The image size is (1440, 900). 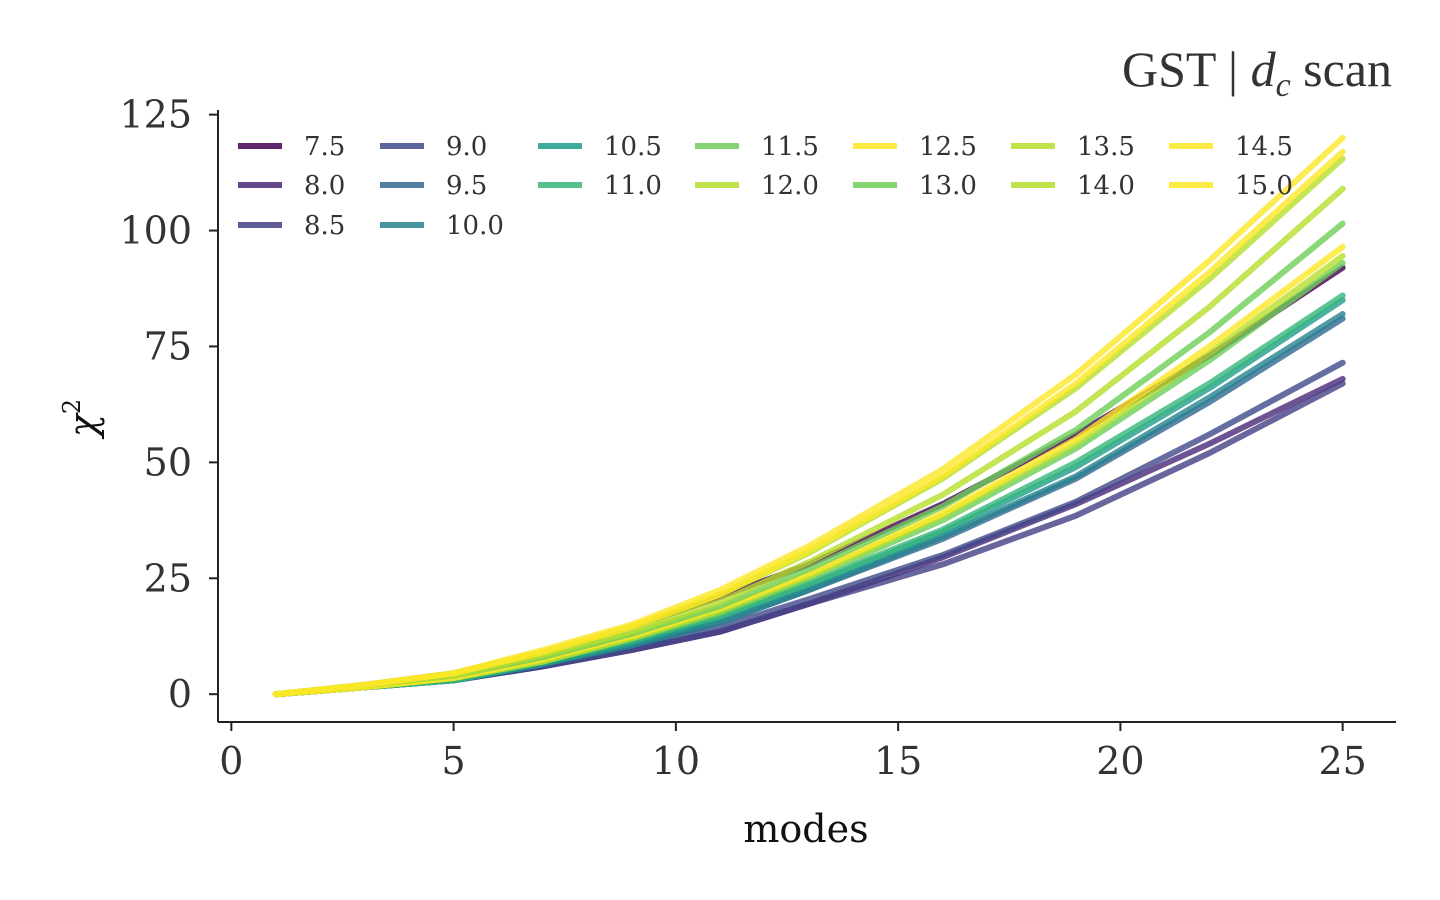 What do you see at coordinates (805, 829) in the screenshot?
I see `x-axis-title: modes` at bounding box center [805, 829].